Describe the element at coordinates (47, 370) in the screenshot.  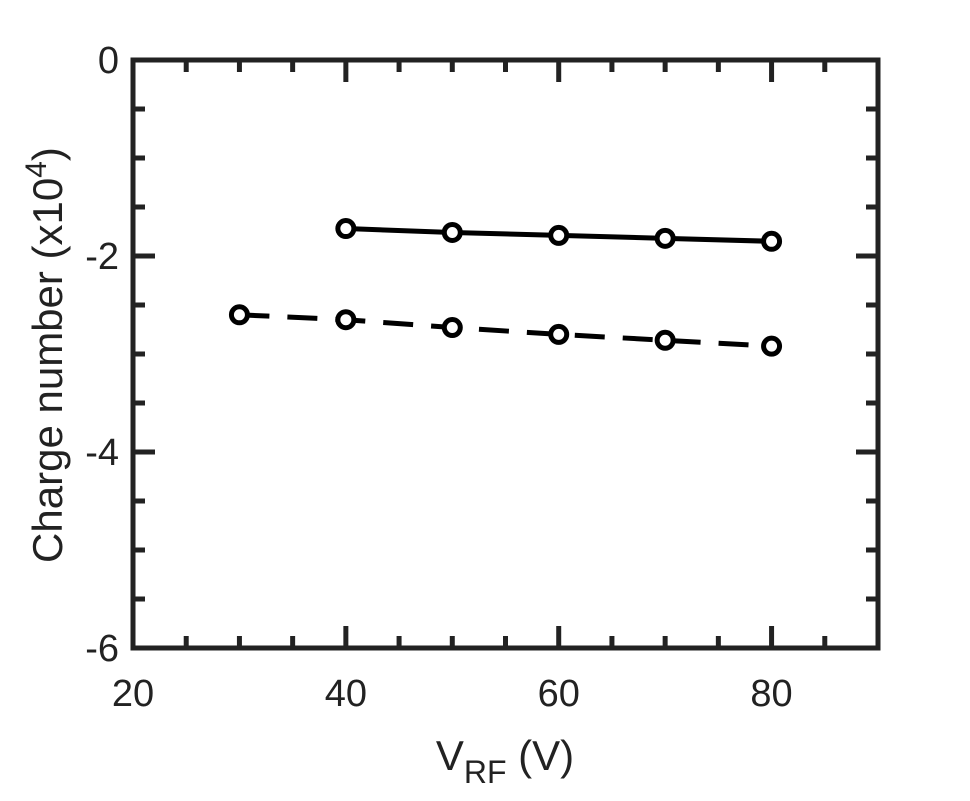
I see `y-axis-title-main: Charge number (x10` at that location.